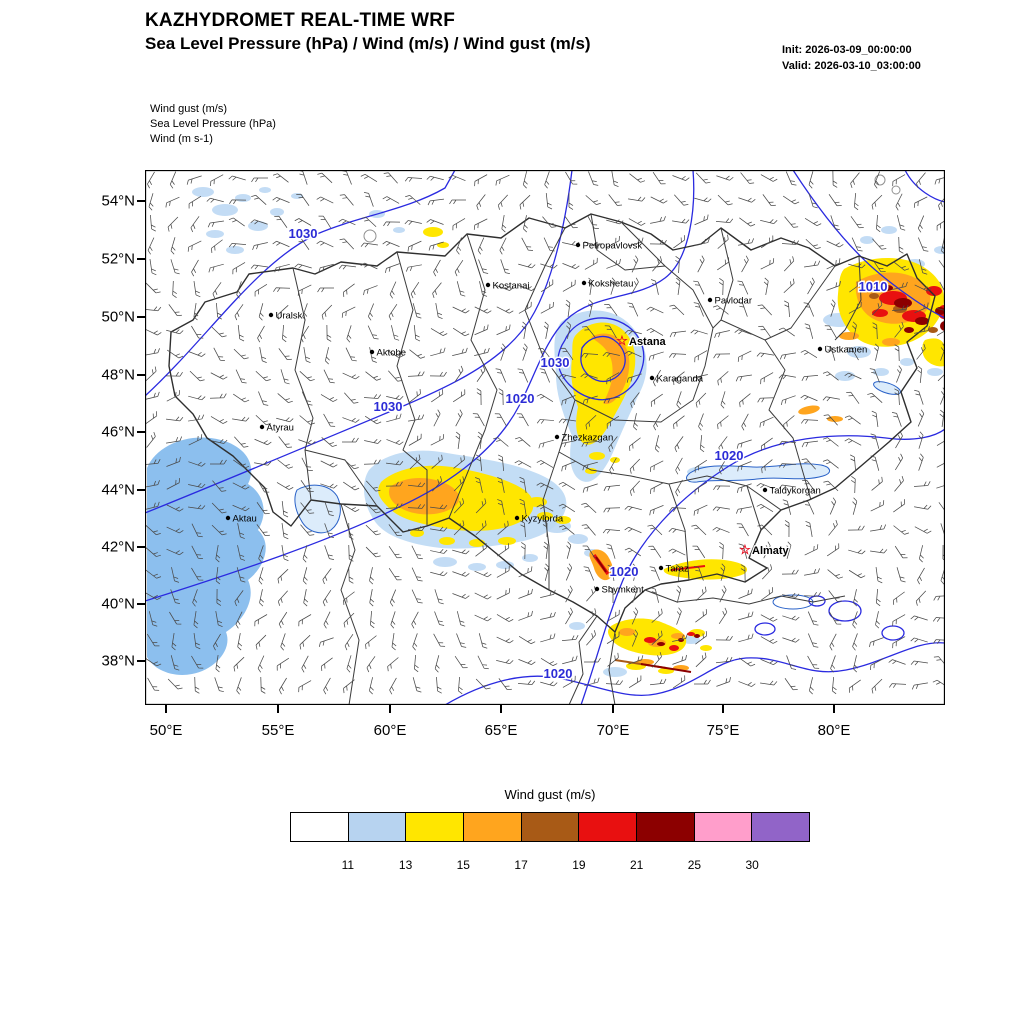  I want to click on lat-tick-label: 48°N, so click(118, 375).